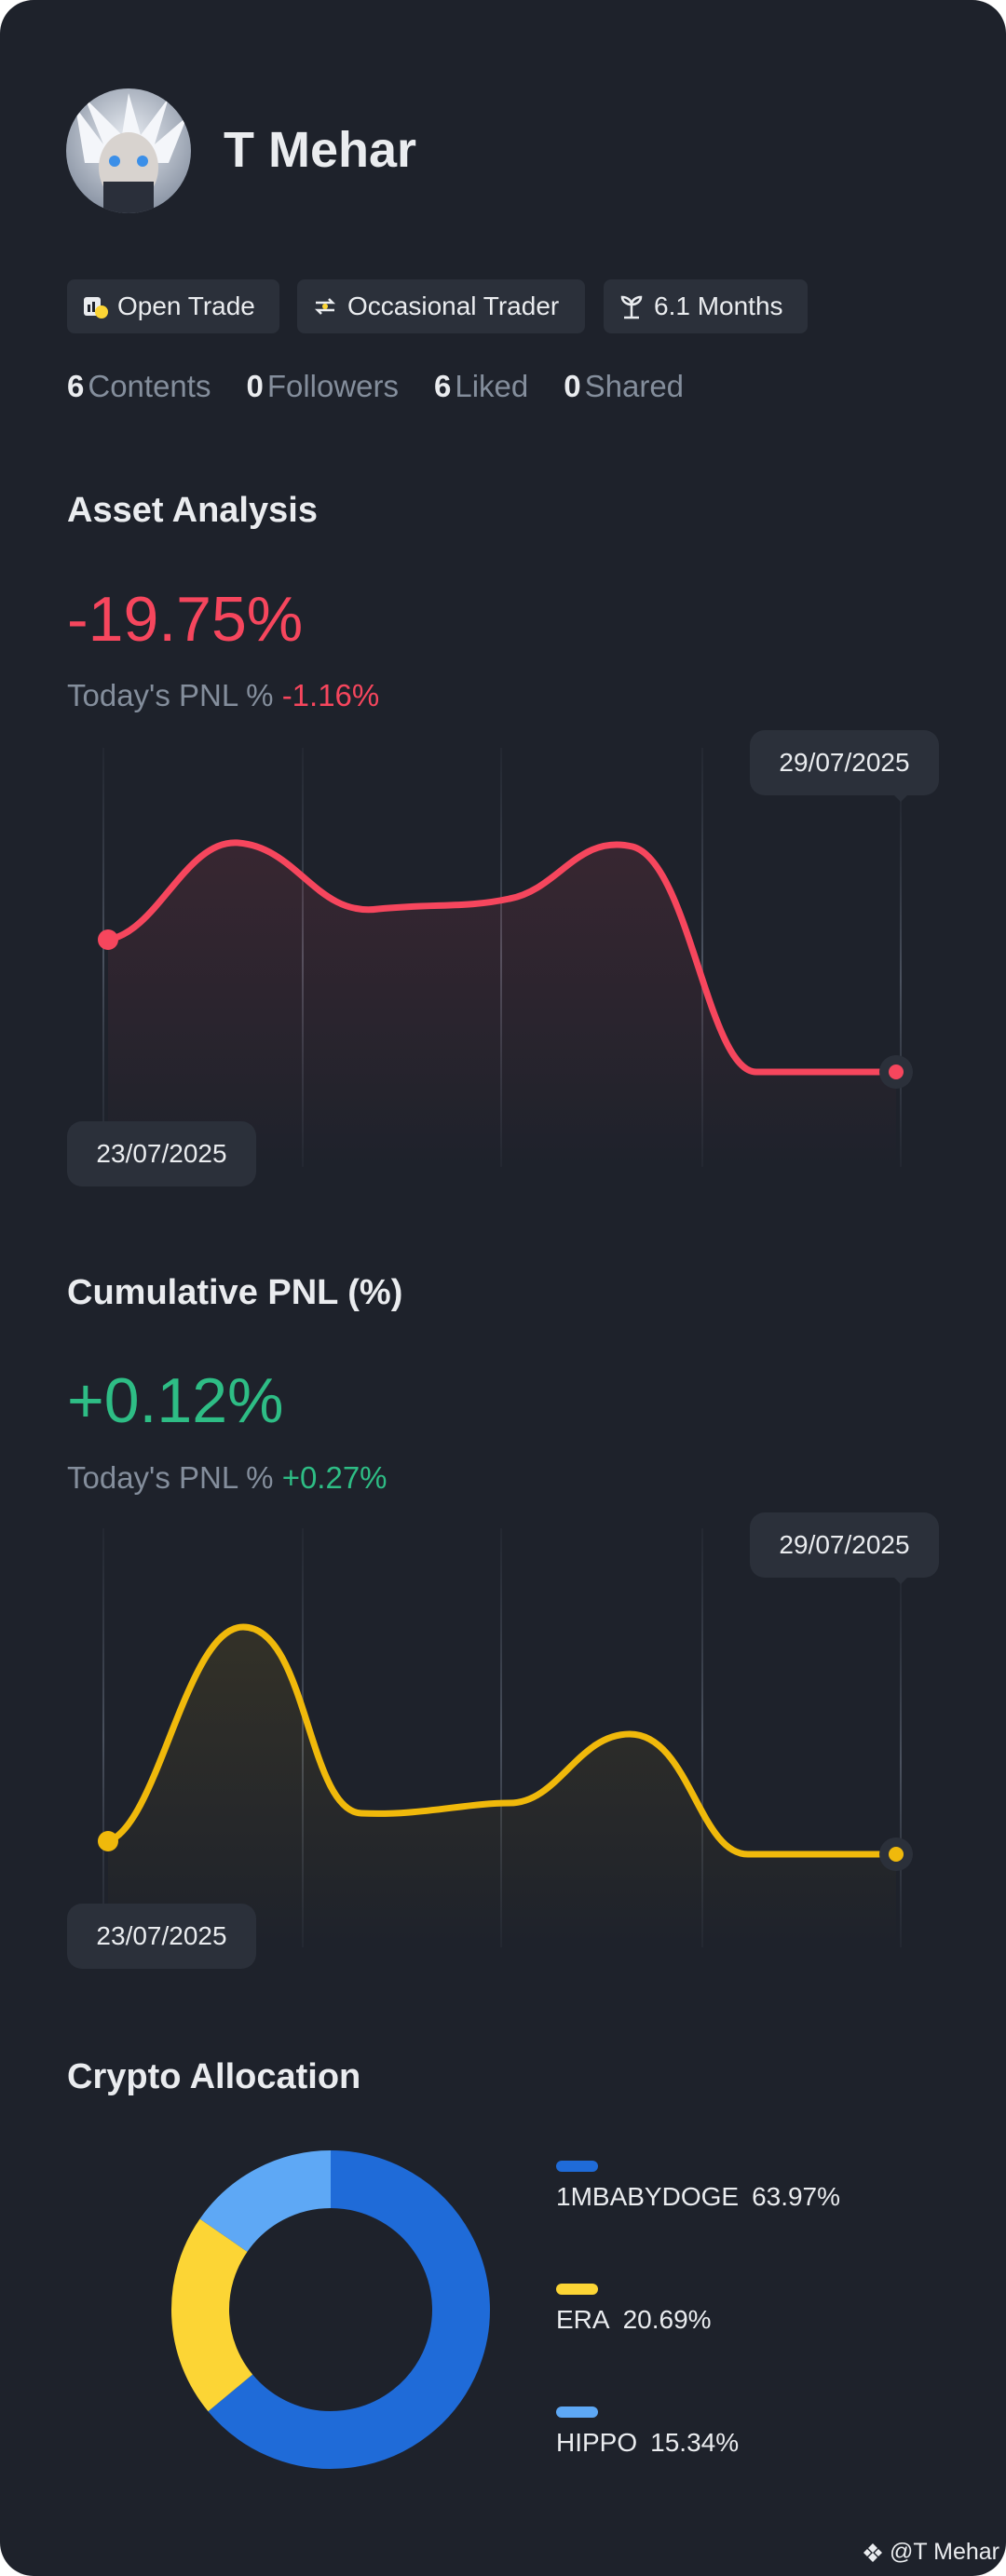 Image resolution: width=1006 pixels, height=2576 pixels. I want to click on section-title: Asset Analysis, so click(192, 510).